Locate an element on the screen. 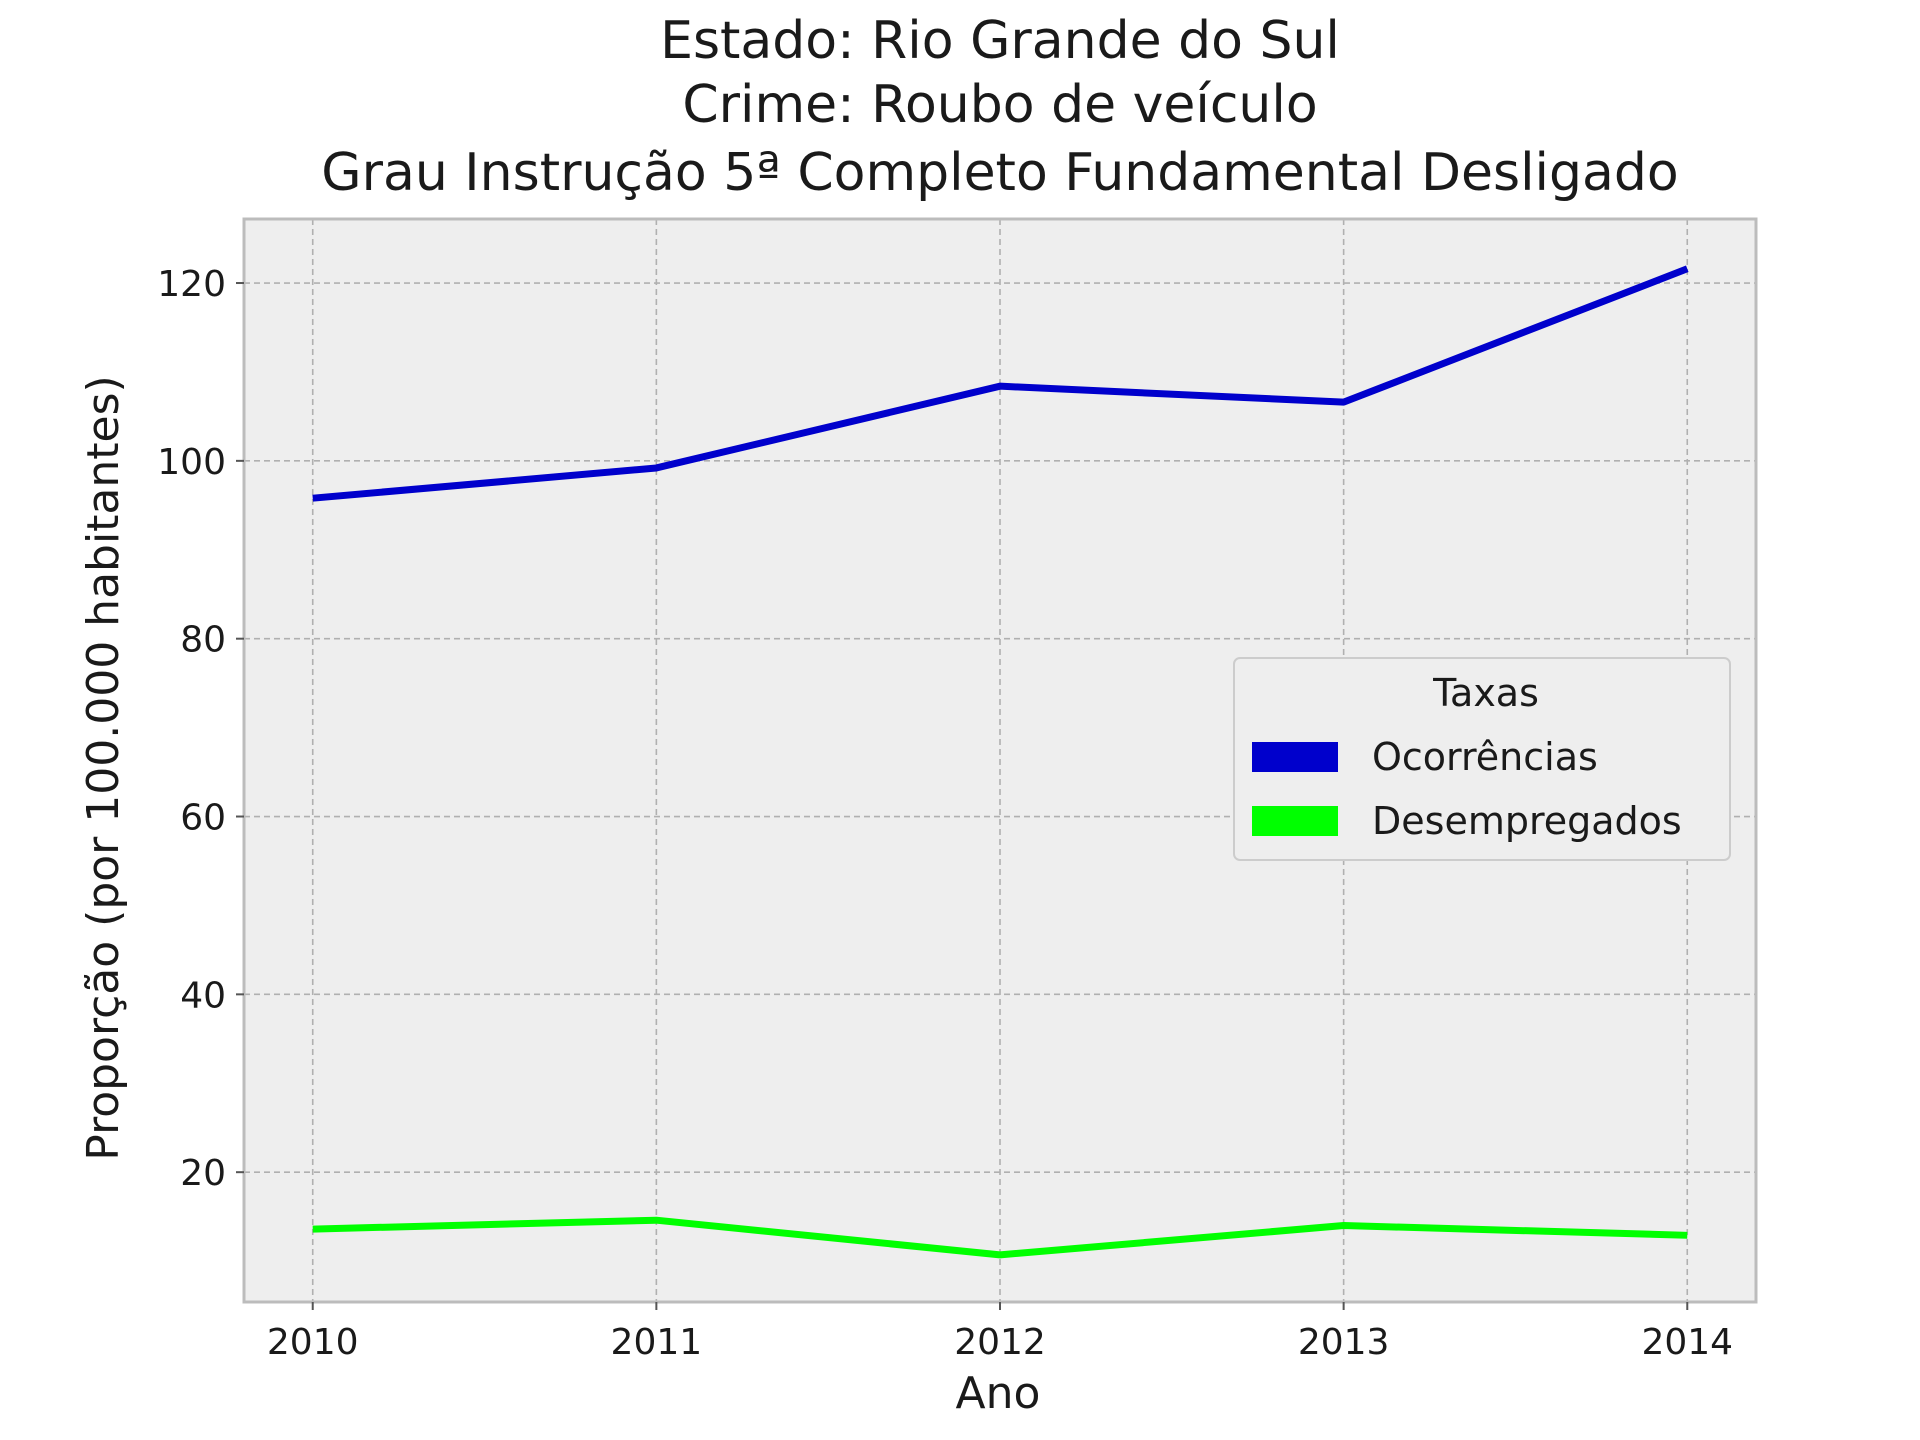 The image size is (1920, 1440). y-tick-label-120: 120 is located at coordinates (191, 284).